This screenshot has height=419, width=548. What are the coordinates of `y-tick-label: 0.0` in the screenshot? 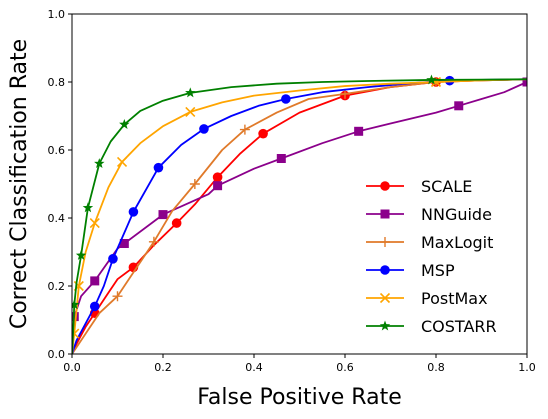 It's located at (57, 354).